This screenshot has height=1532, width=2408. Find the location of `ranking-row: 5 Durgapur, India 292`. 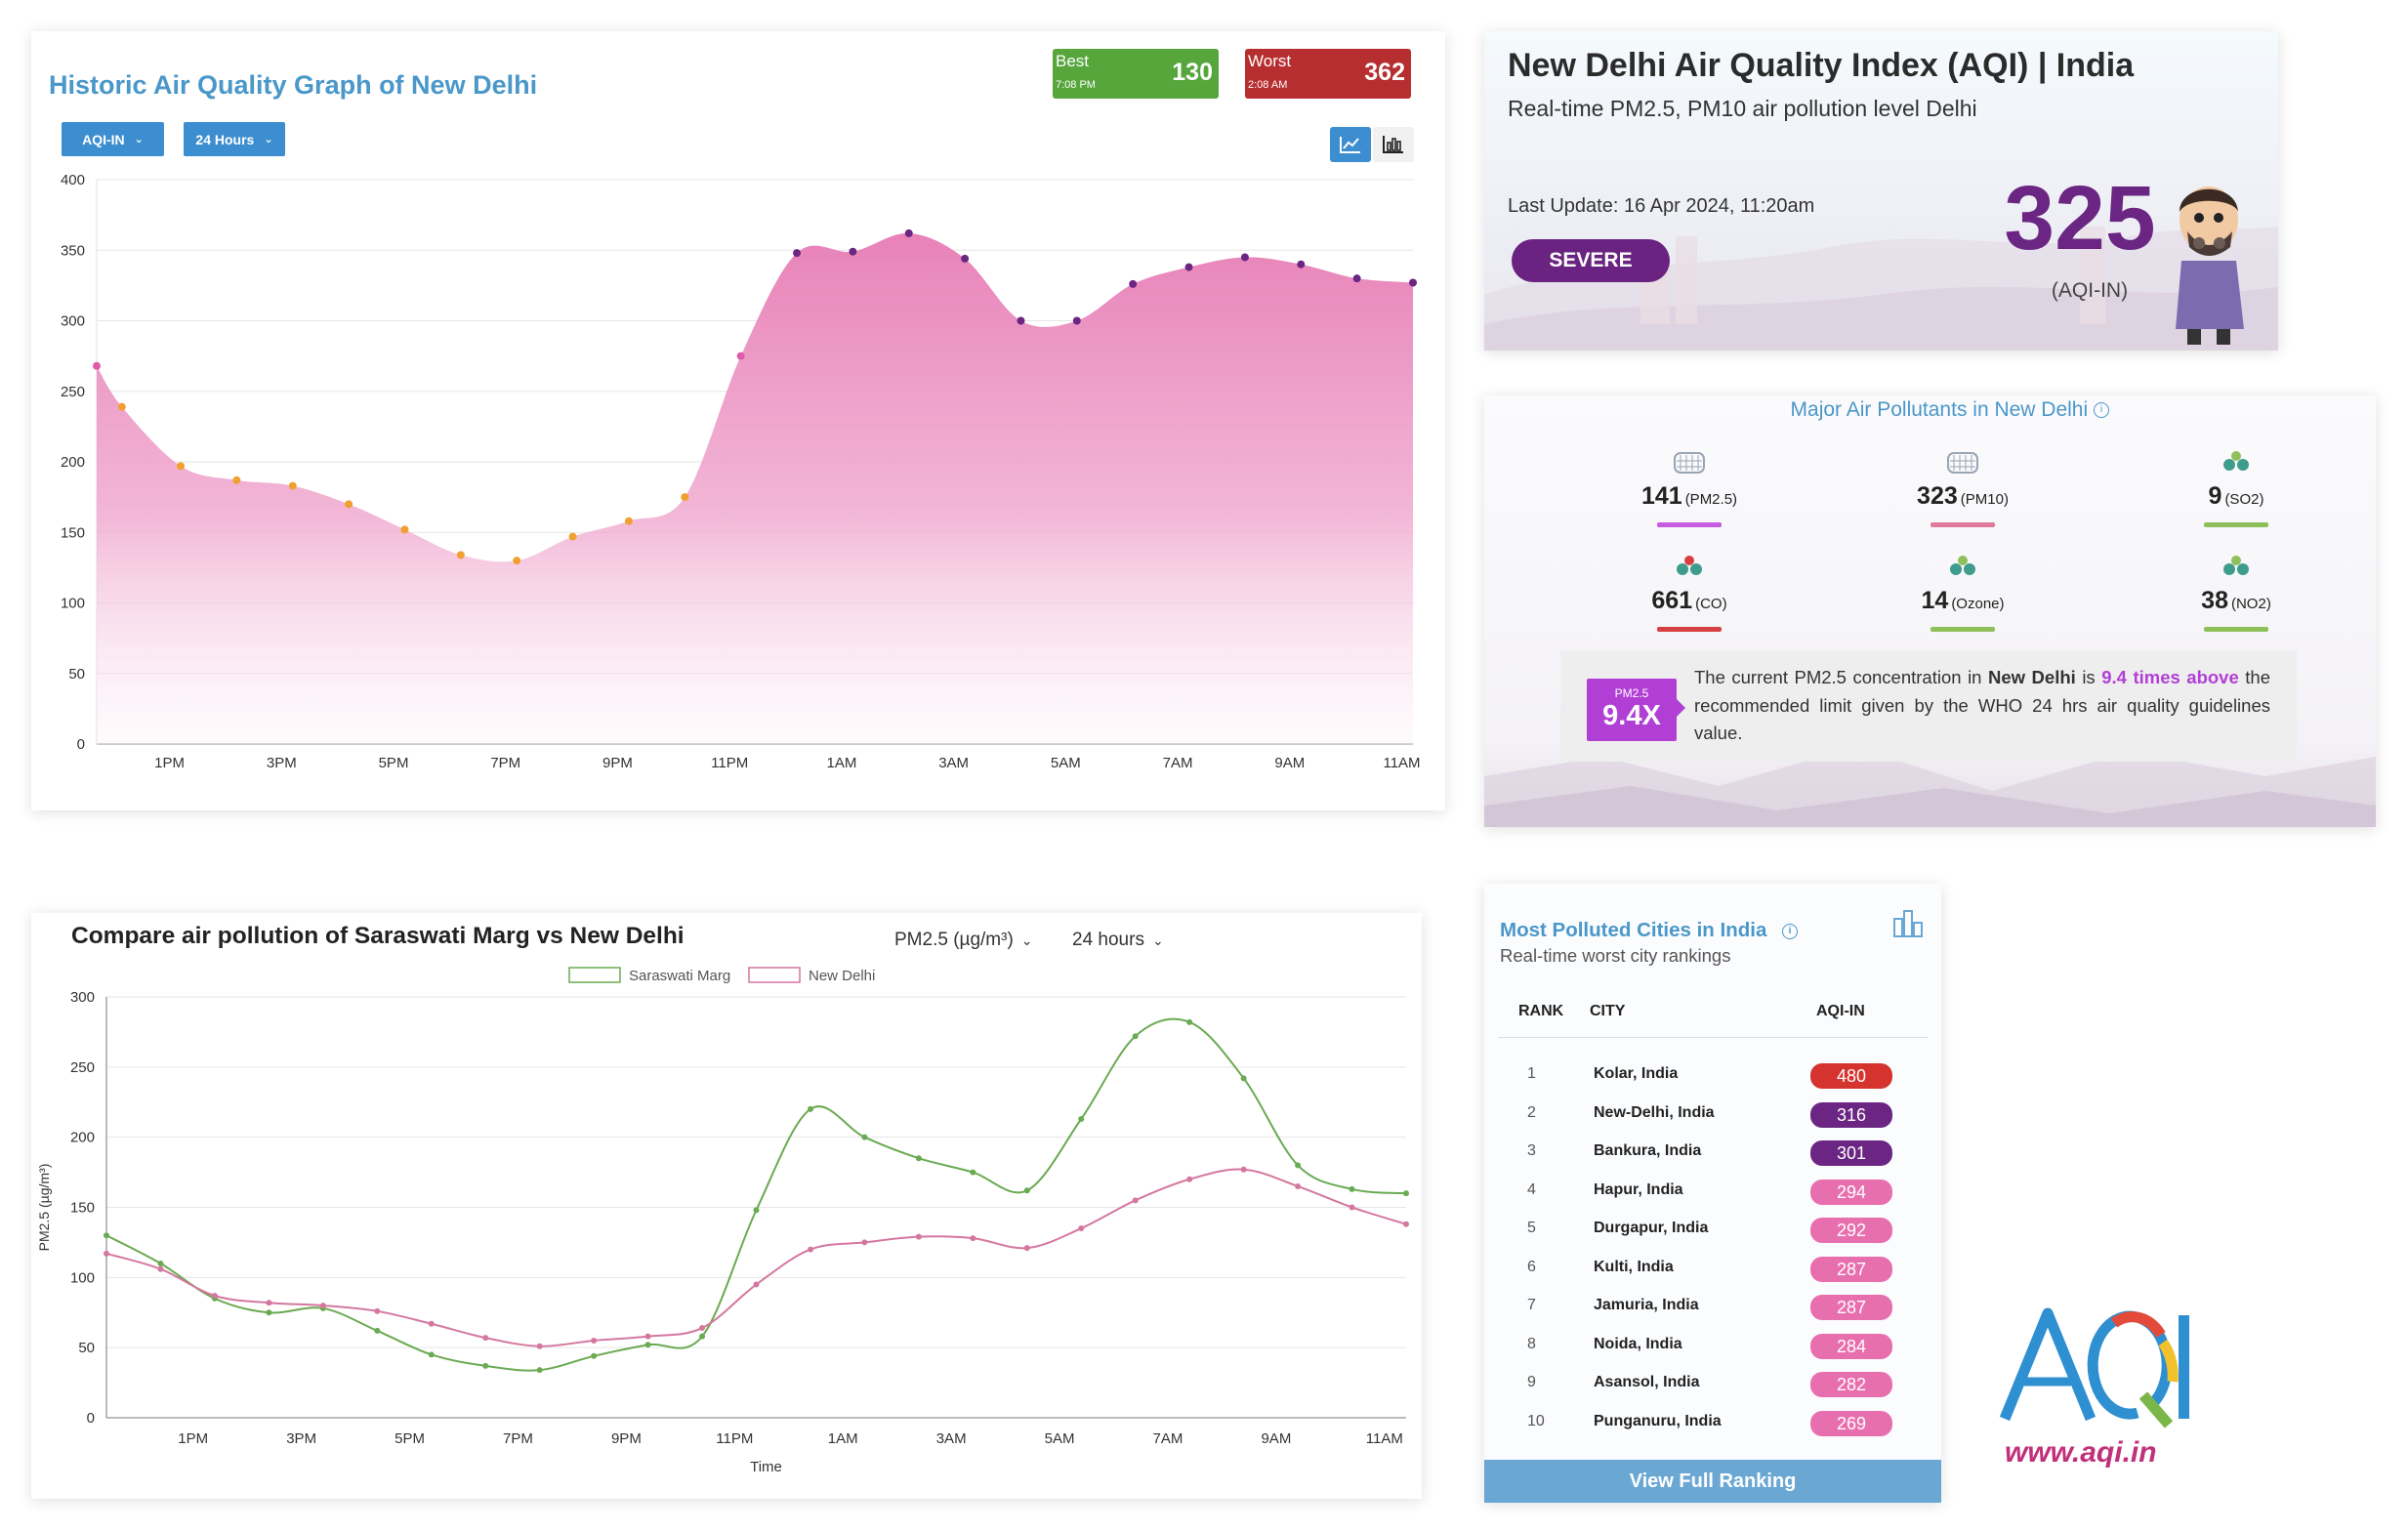

ranking-row: 5 Durgapur, India 292 is located at coordinates (1713, 1229).